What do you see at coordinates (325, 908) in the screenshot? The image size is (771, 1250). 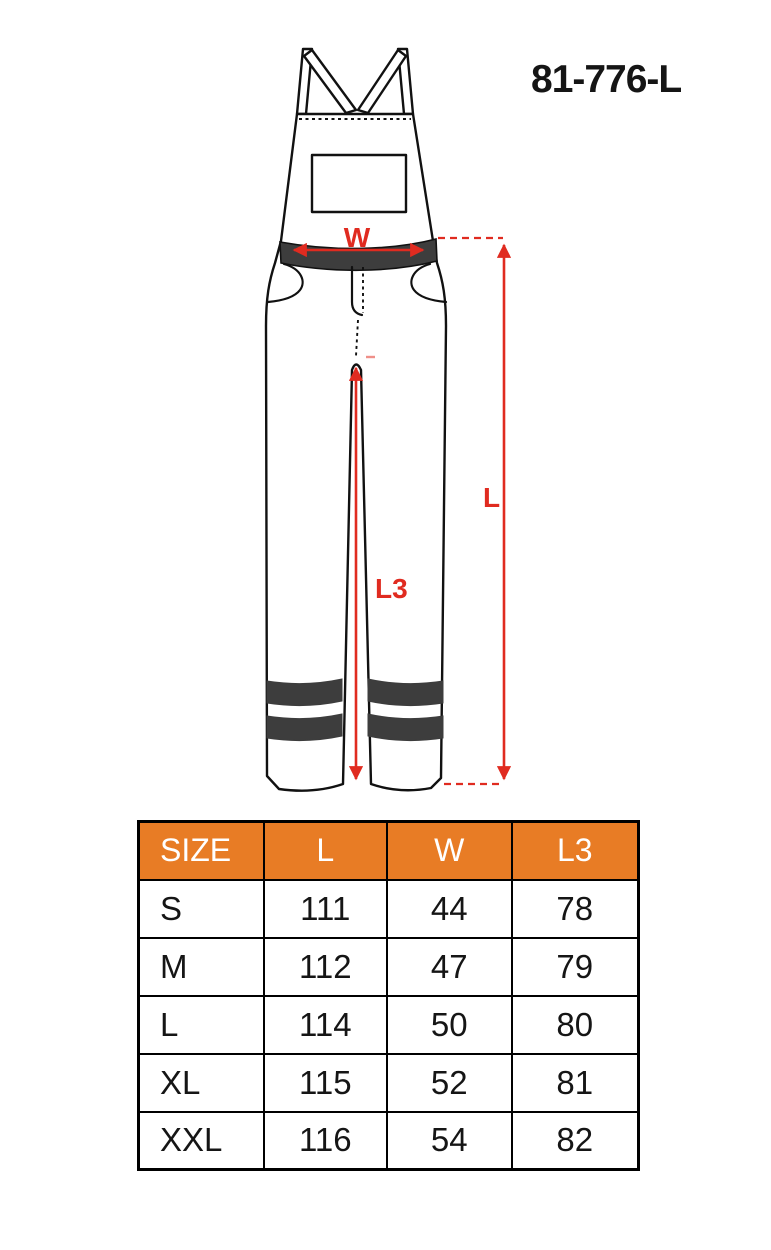 I see `size-table-cell: 111` at bounding box center [325, 908].